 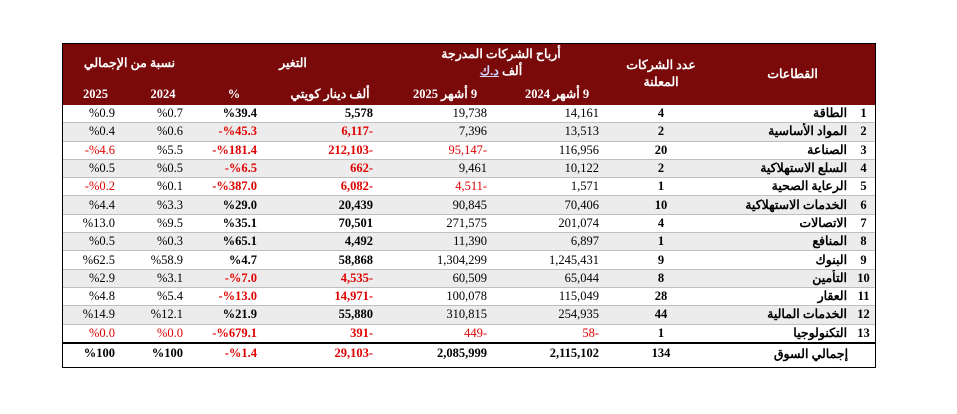 I want to click on share-2024: %0.3, so click(x=163, y=242).